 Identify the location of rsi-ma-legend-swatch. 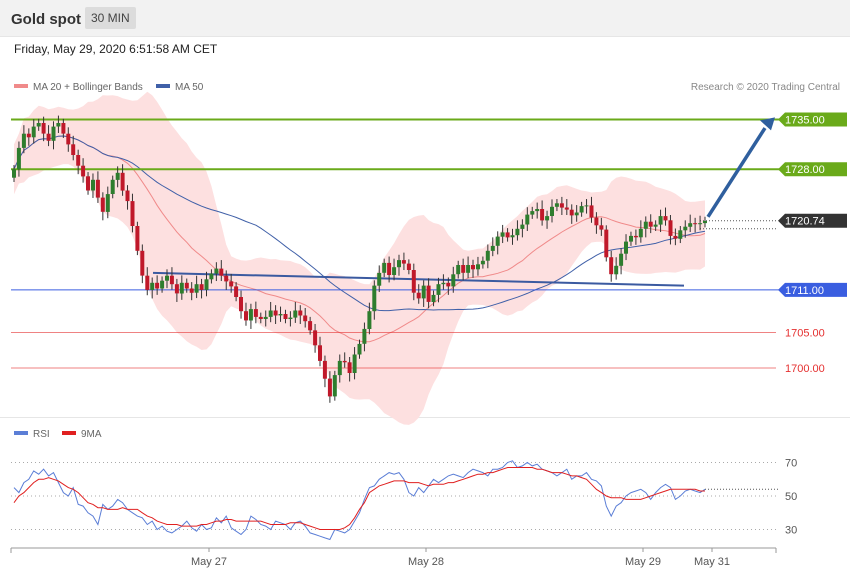
(69, 433).